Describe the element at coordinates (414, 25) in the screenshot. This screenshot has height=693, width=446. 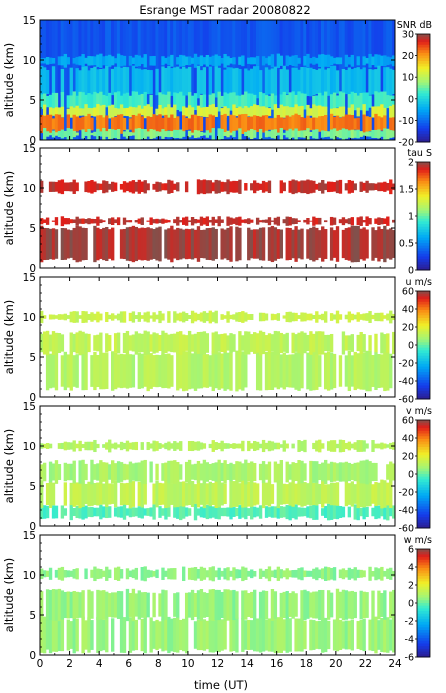
I see `colorbar-label: SNR dB` at that location.